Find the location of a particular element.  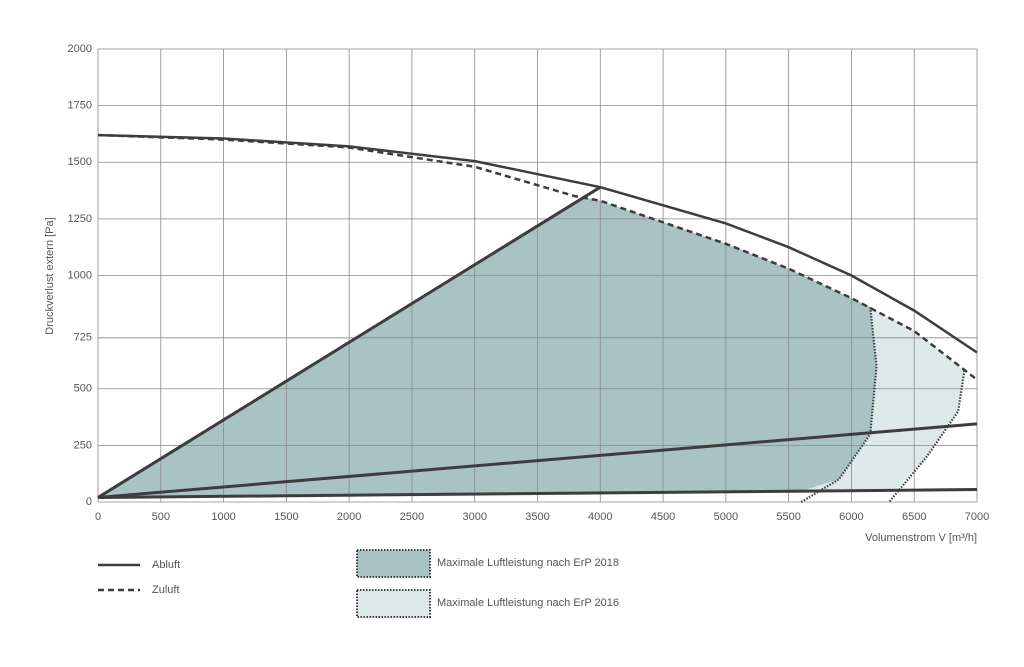

y-tick-label: 1000 is located at coordinates (80, 275).